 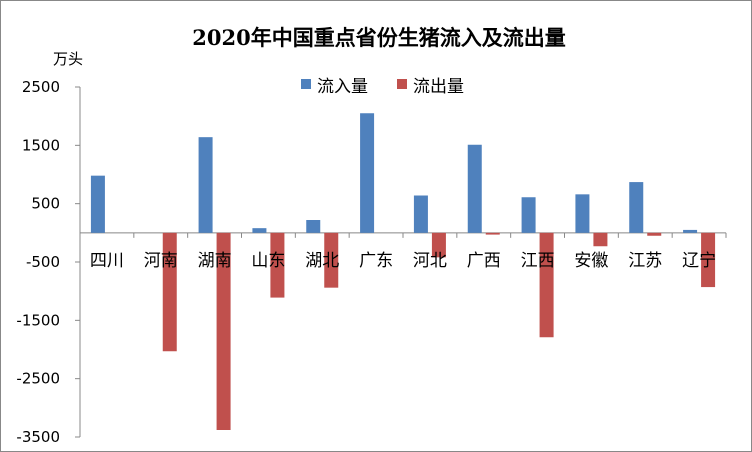 What do you see at coordinates (342, 87) in the screenshot?
I see `legend-label-inflow: 流入量` at bounding box center [342, 87].